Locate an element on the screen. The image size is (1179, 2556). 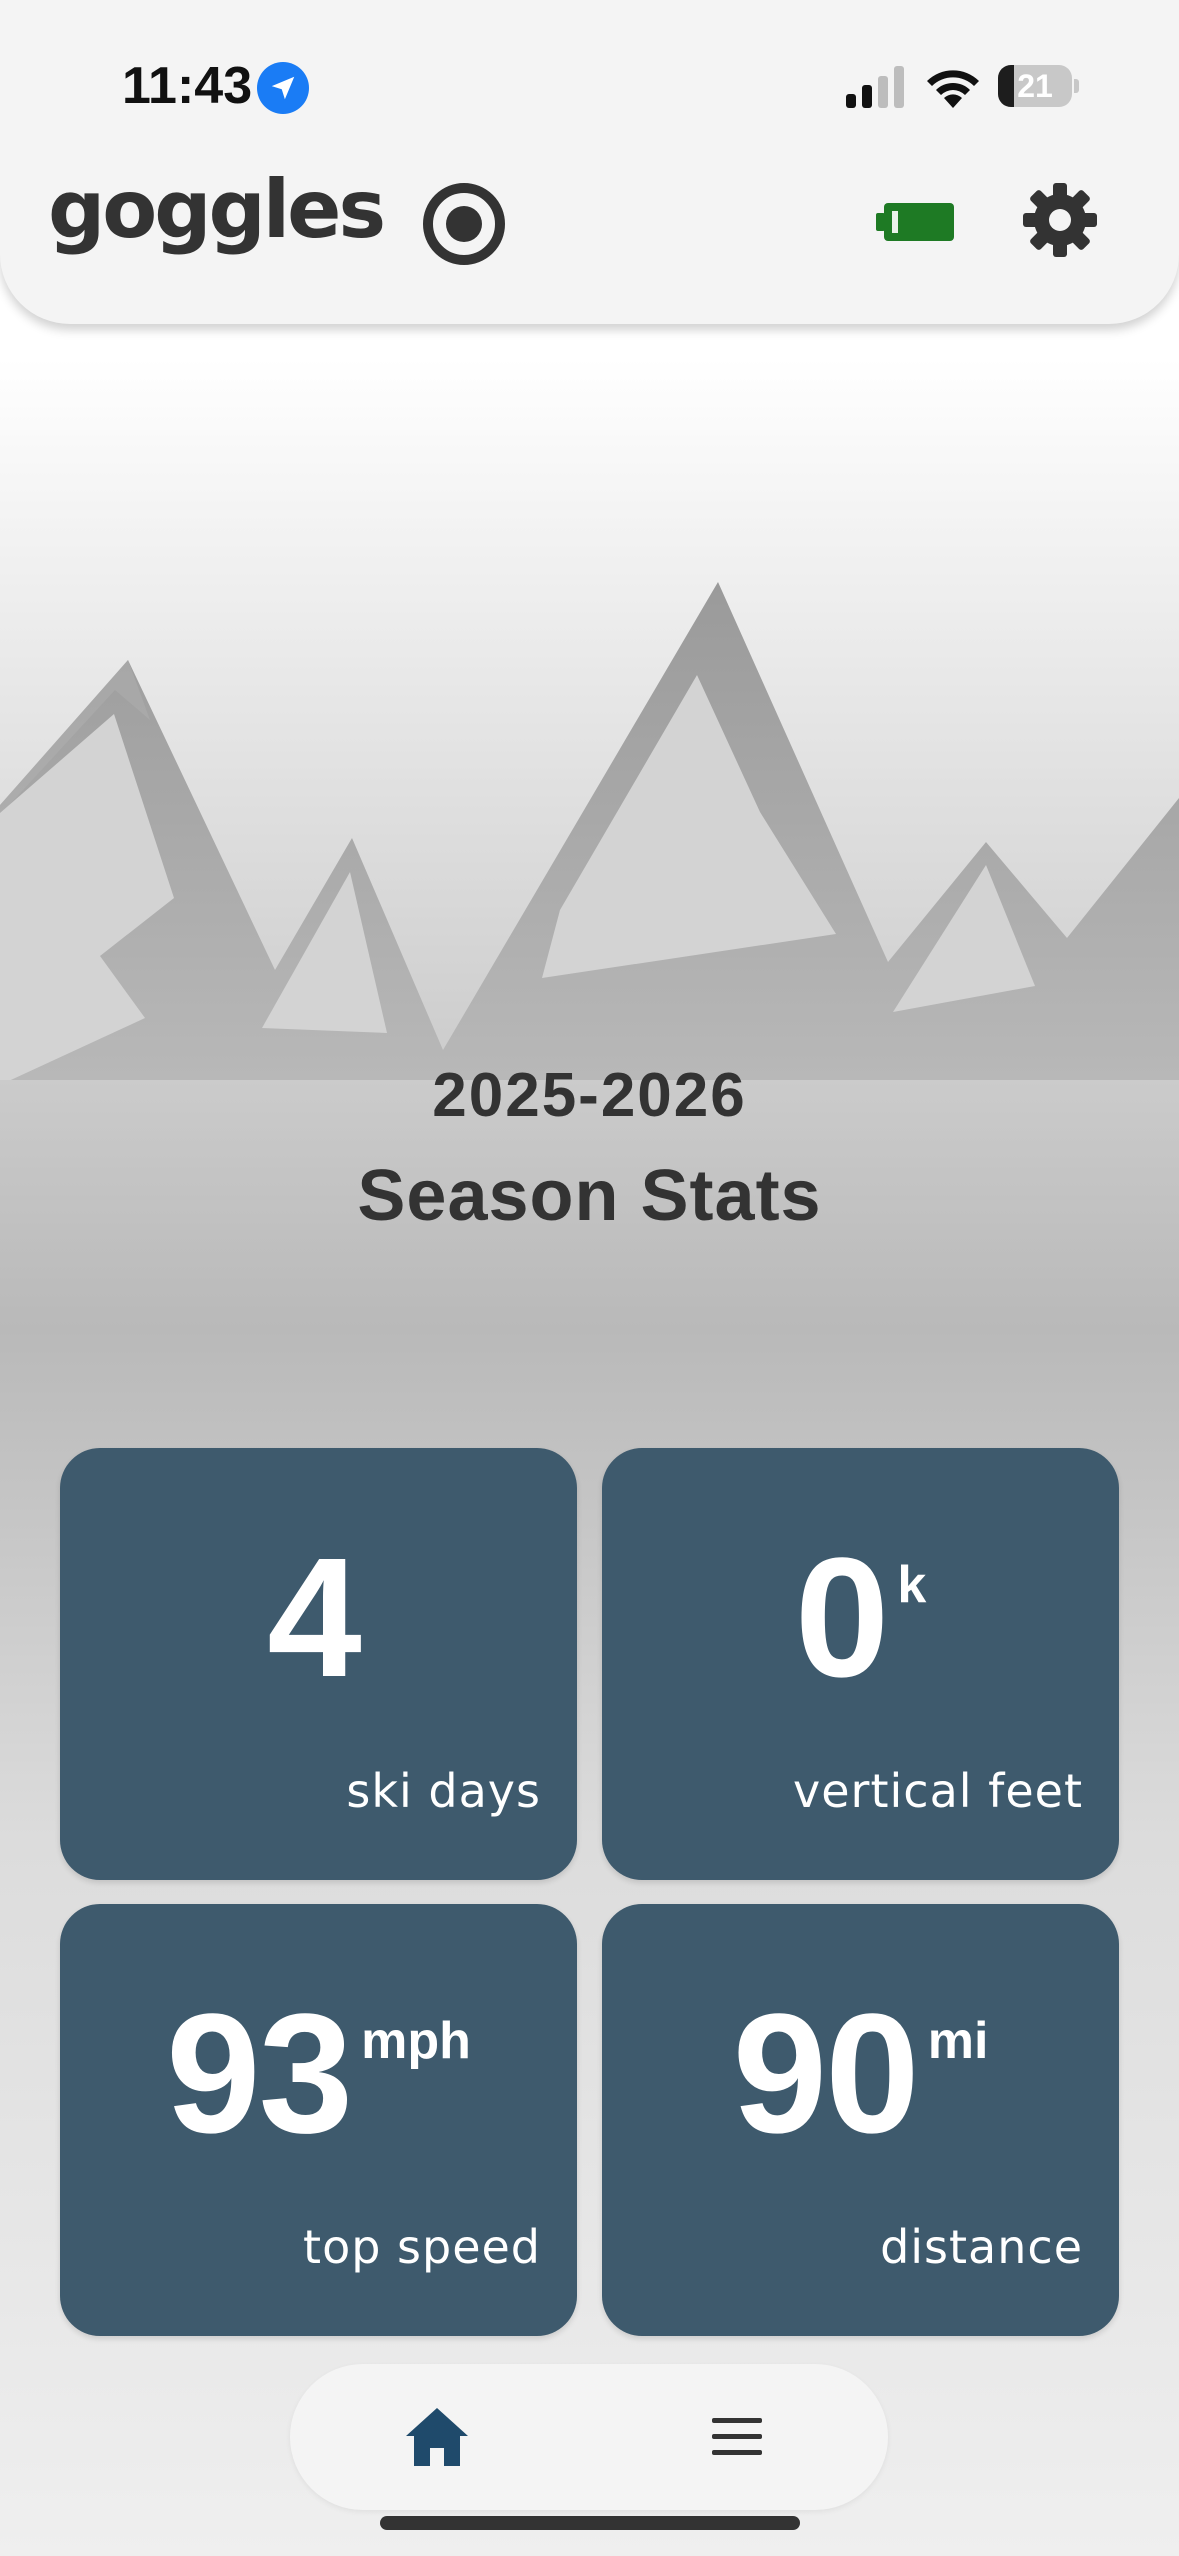
record-icon is located at coordinates (464, 224).